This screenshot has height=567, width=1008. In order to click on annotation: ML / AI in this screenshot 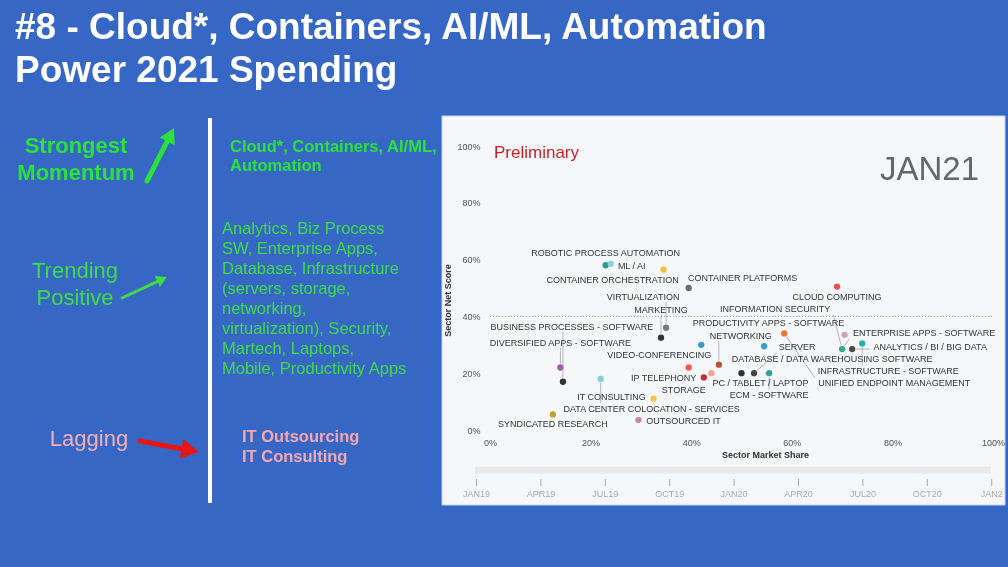, I will do `click(631, 265)`.